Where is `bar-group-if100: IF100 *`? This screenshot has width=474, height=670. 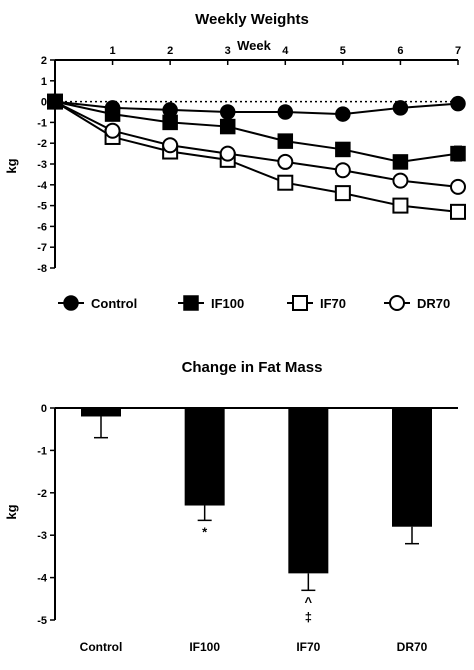
bar-group-if100: IF100 * is located at coordinates (204, 531).